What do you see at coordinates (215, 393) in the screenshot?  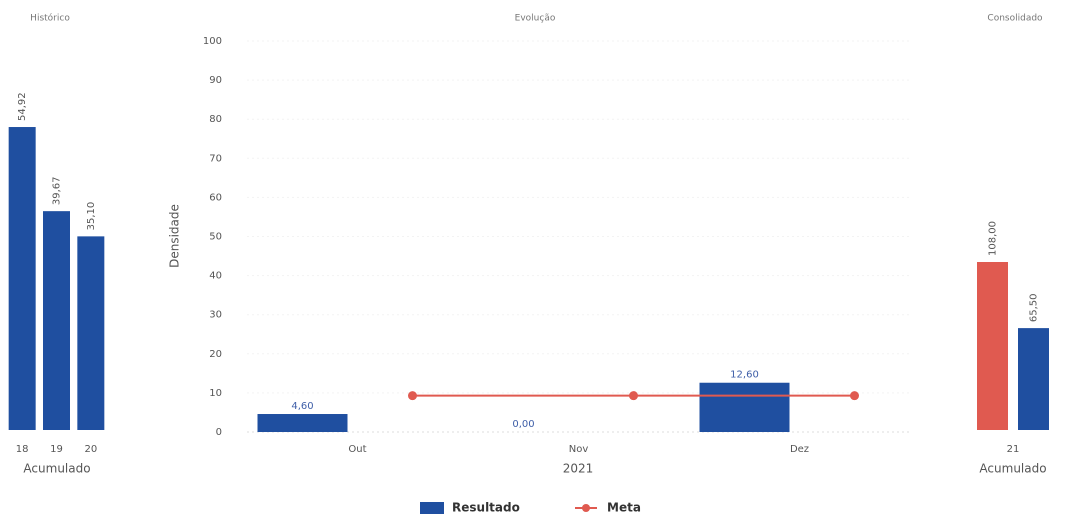 I see `y-tick-label: 10` at bounding box center [215, 393].